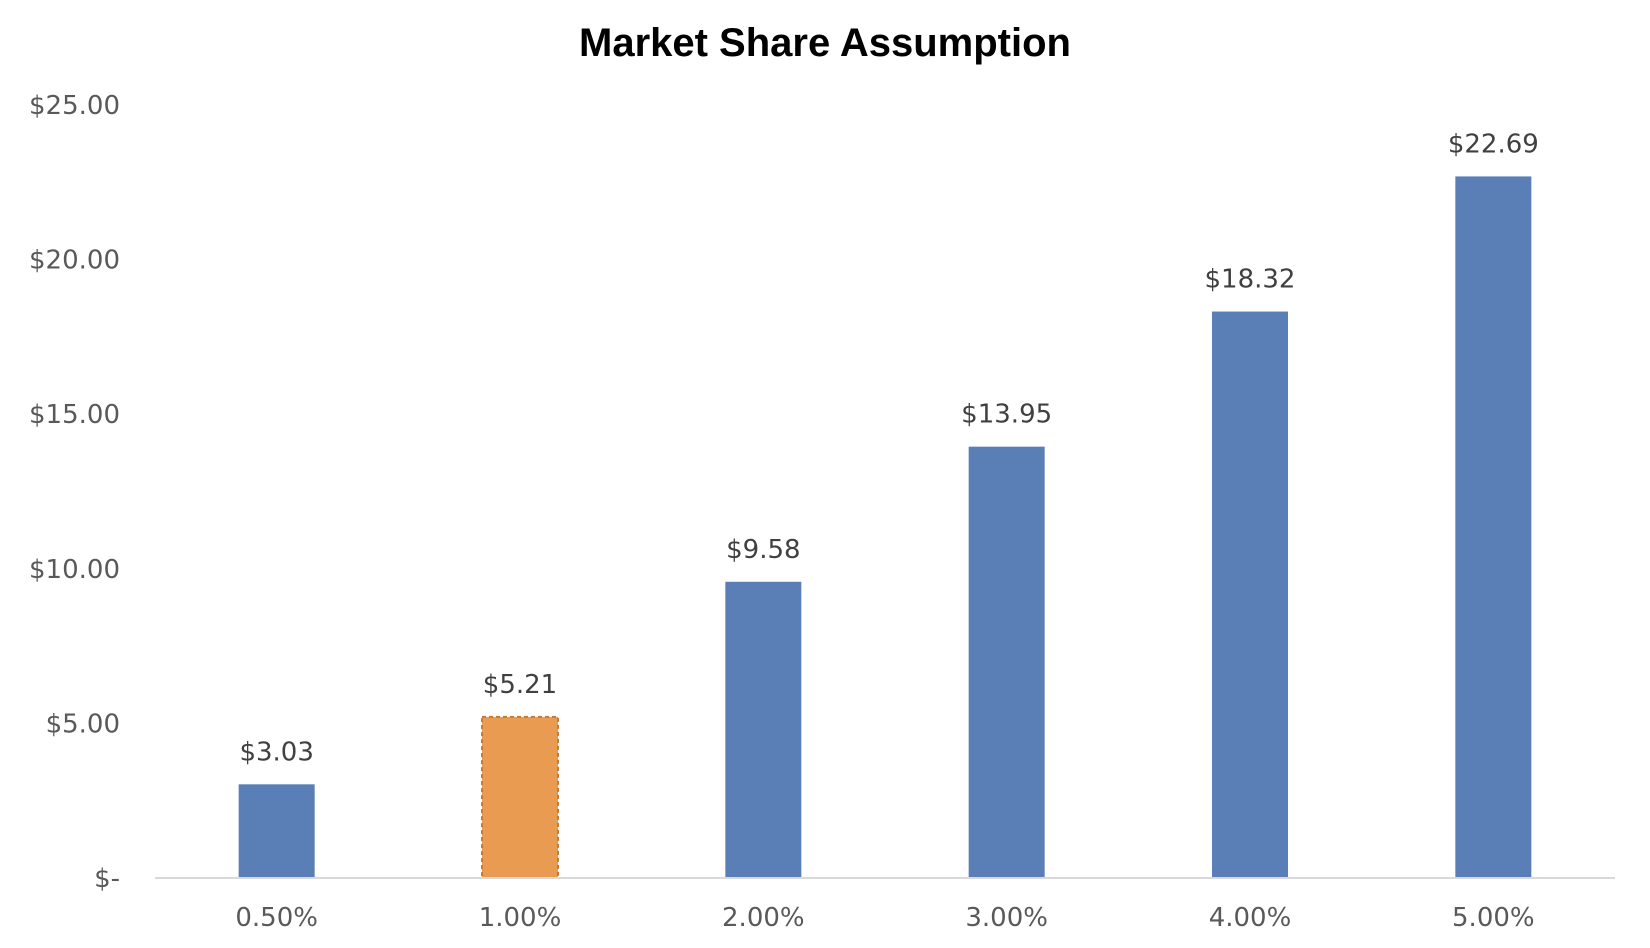  I want to click on x-tick-label: 0.50%, so click(276, 918).